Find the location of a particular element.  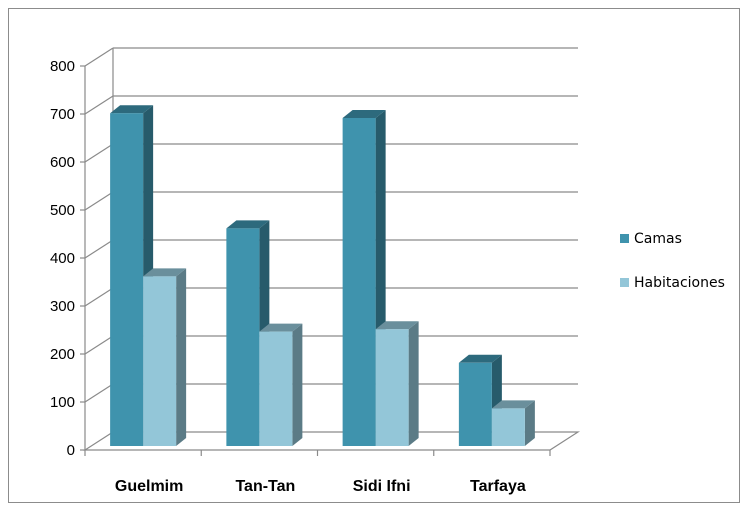

legend-item-camas: Camas is located at coordinates (651, 239).